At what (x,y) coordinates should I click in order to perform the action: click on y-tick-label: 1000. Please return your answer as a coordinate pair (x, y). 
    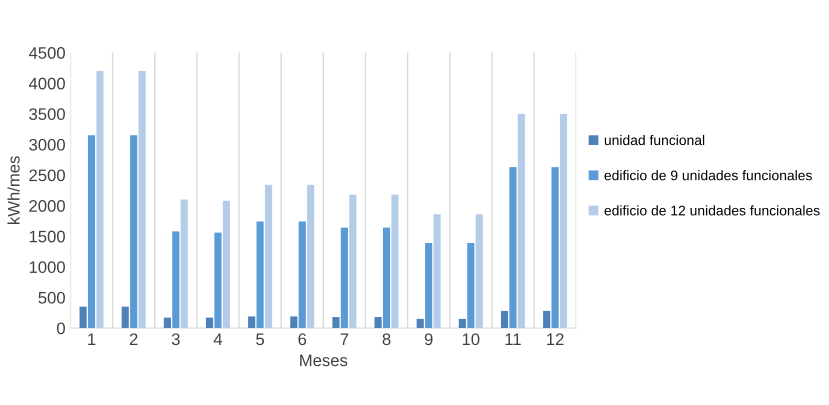
    Looking at the image, I should click on (47, 267).